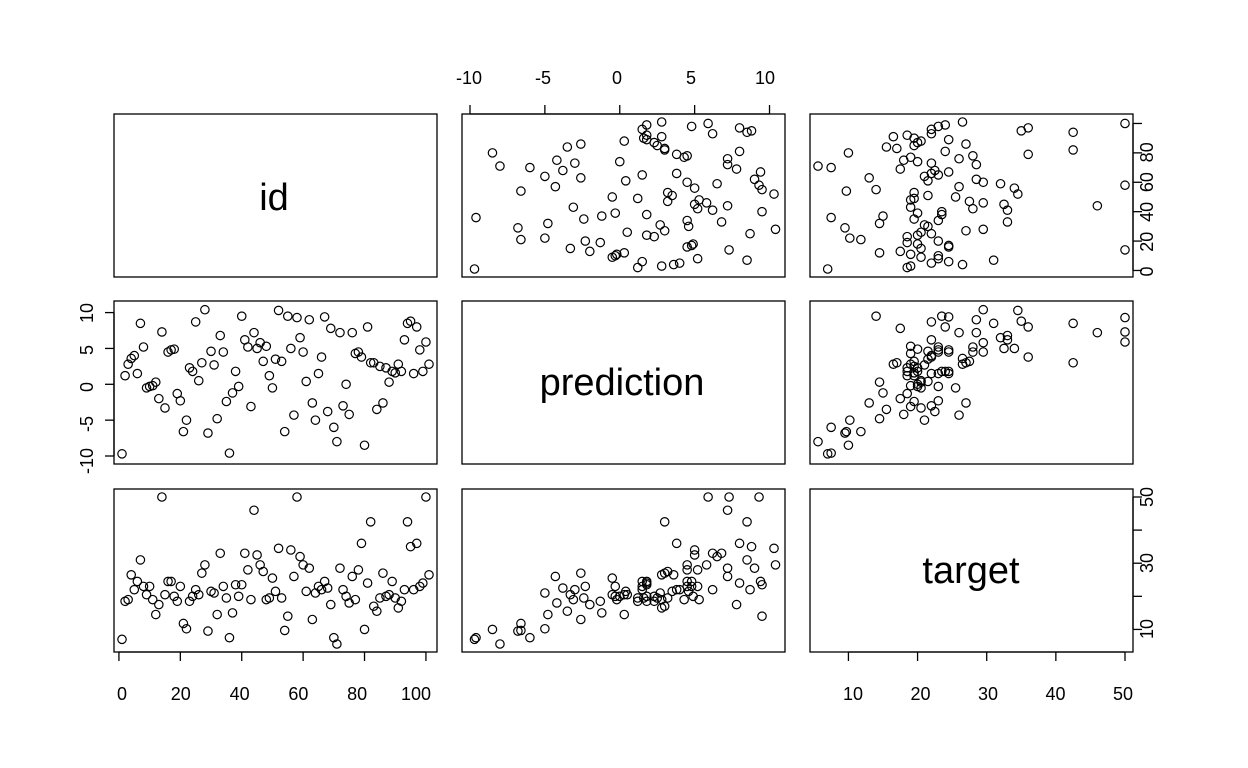 This screenshot has height=768, width=1248. What do you see at coordinates (623, 570) in the screenshot?
I see `panel-target-vs-prediction` at bounding box center [623, 570].